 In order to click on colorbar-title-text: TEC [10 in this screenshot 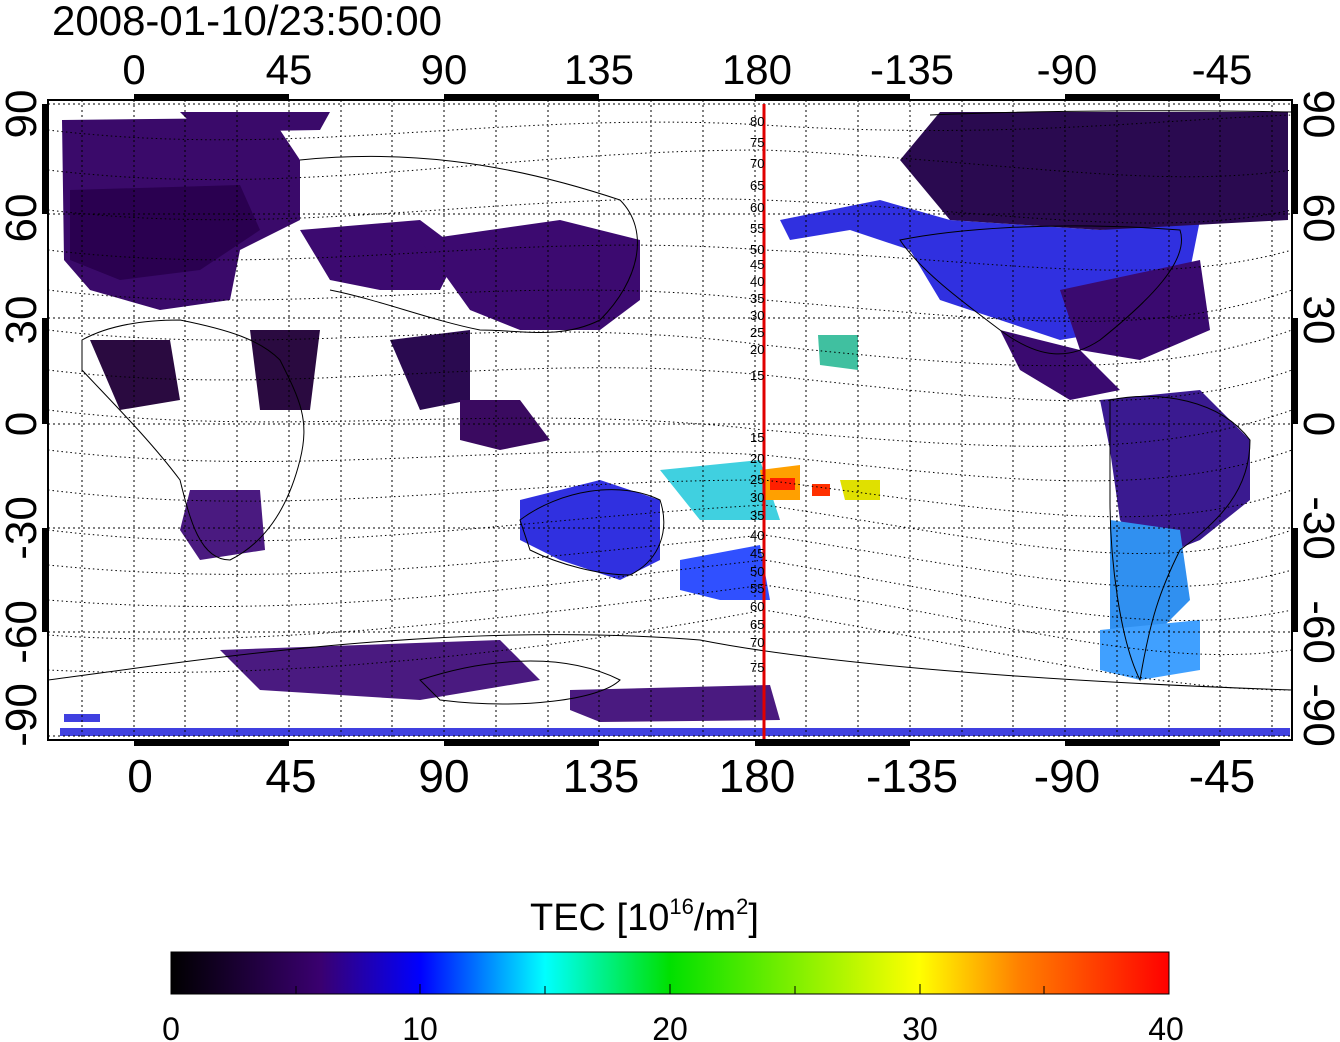, I will do `click(599, 918)`.